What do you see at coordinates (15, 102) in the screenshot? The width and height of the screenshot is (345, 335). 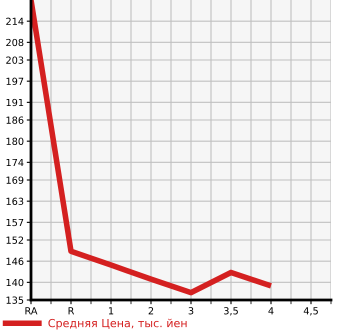 I see `y-tick-label: 191` at bounding box center [15, 102].